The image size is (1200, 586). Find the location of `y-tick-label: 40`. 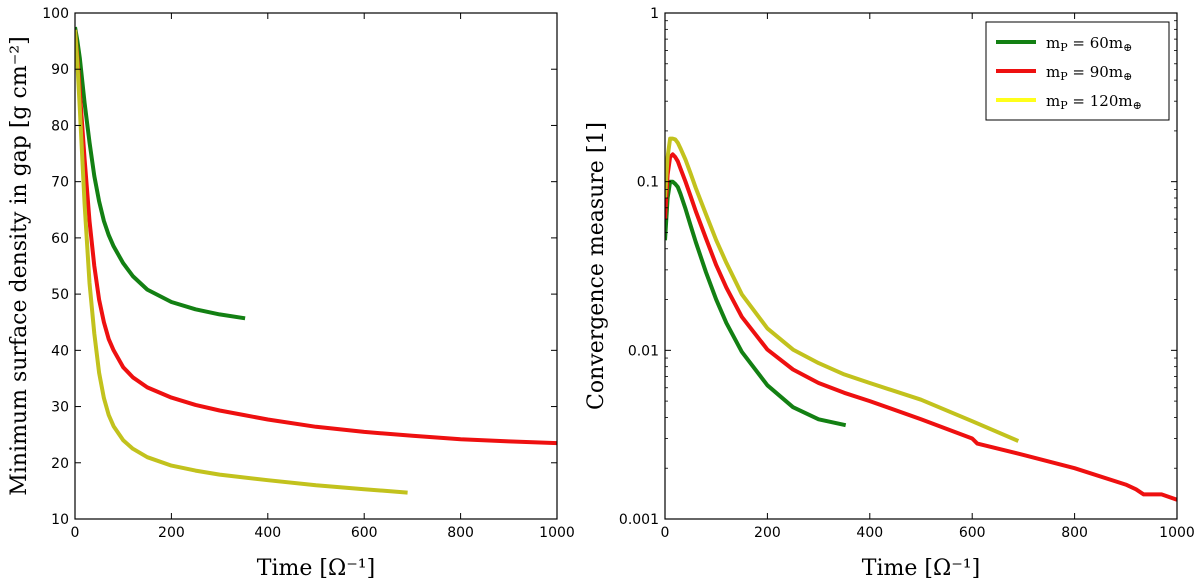

y-tick-label: 40 is located at coordinates (60, 351).